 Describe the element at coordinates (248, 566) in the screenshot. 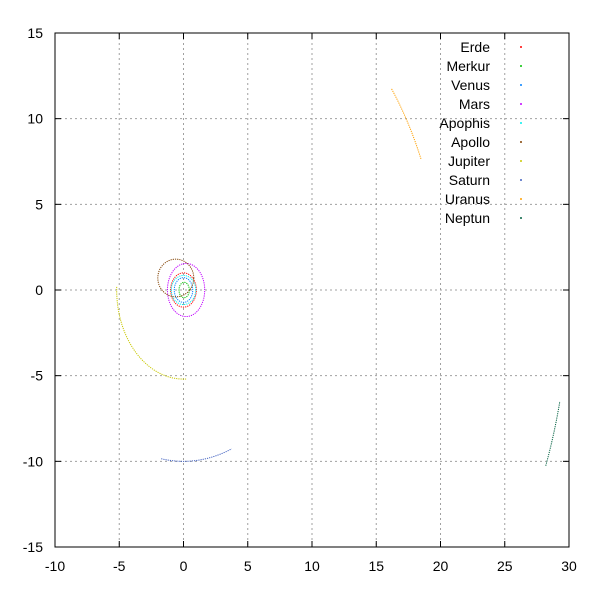

I see `x-tick-label: 5` at that location.